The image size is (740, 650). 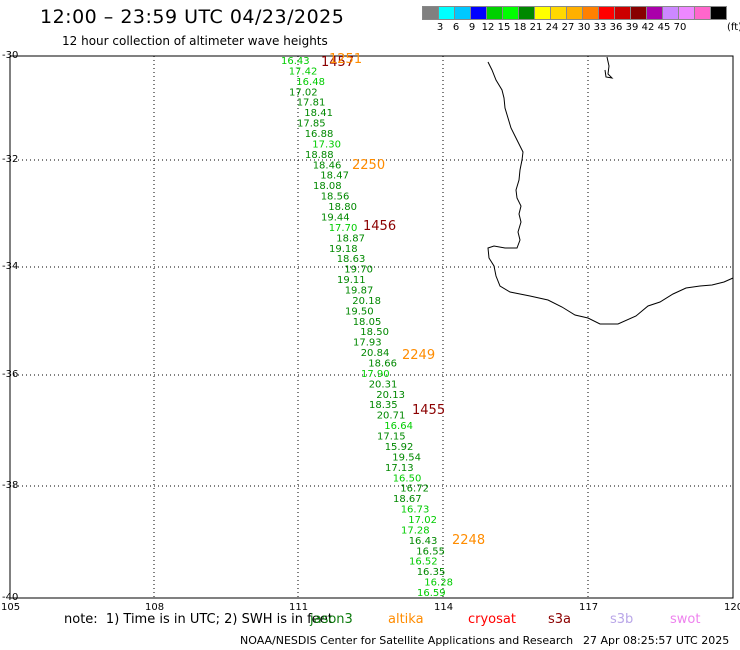 What do you see at coordinates (610, 193) in the screenshot?
I see `australia-coastline` at bounding box center [610, 193].